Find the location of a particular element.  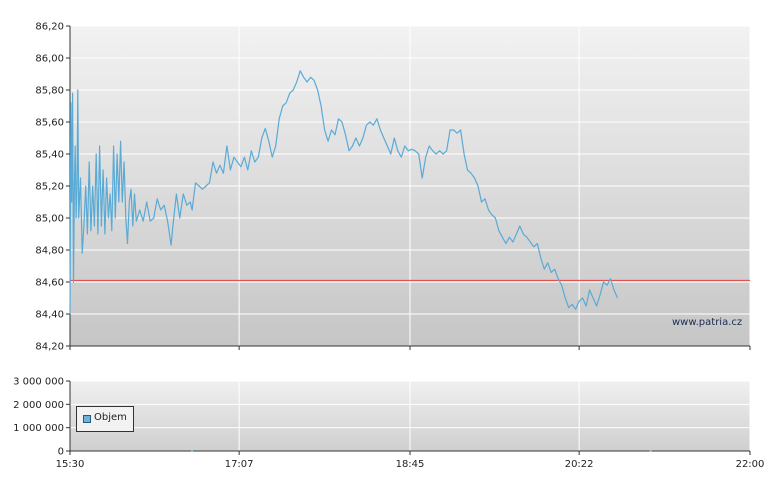

legend-label: Objem is located at coordinates (110, 417).